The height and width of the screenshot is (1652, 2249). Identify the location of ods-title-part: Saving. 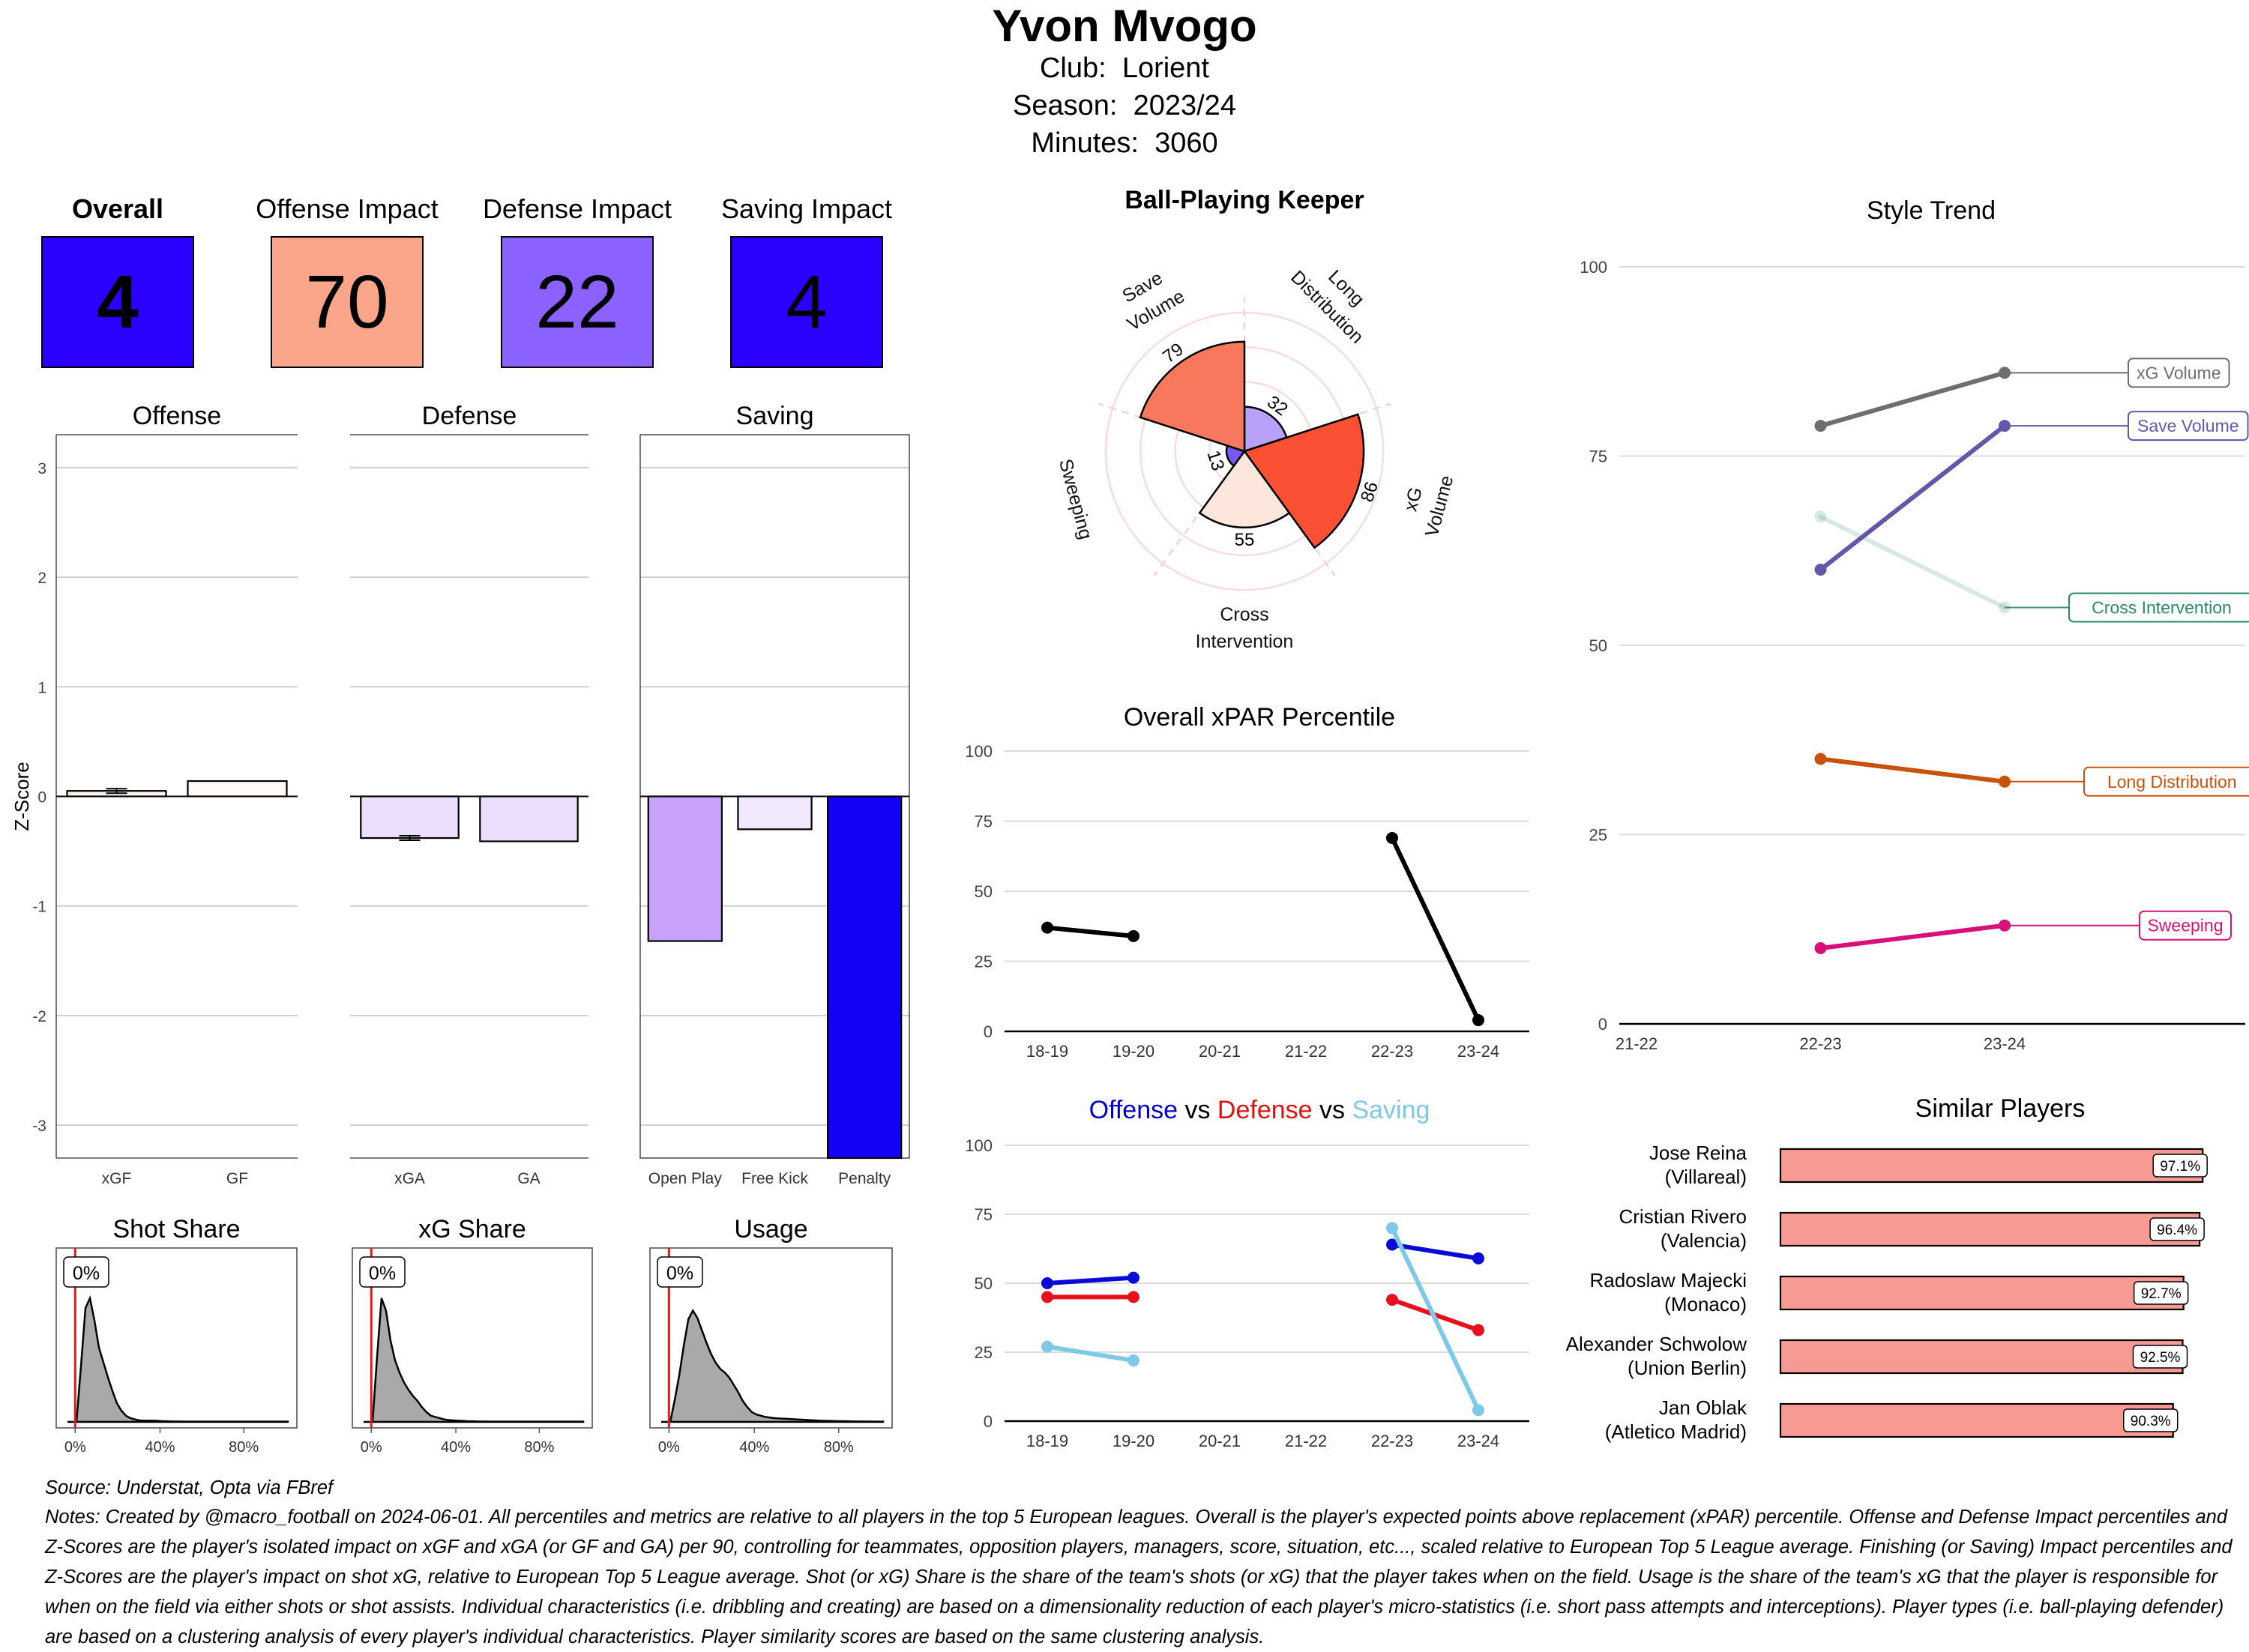
(1391, 1110).